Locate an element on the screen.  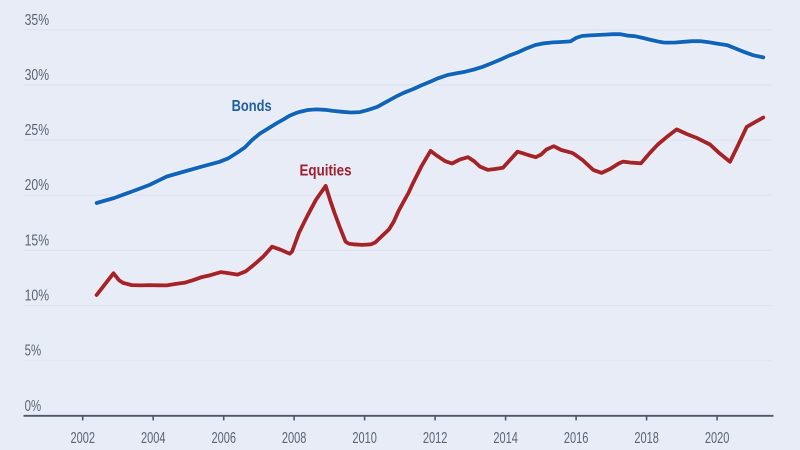
svg-text: 15% is located at coordinates (37, 240).